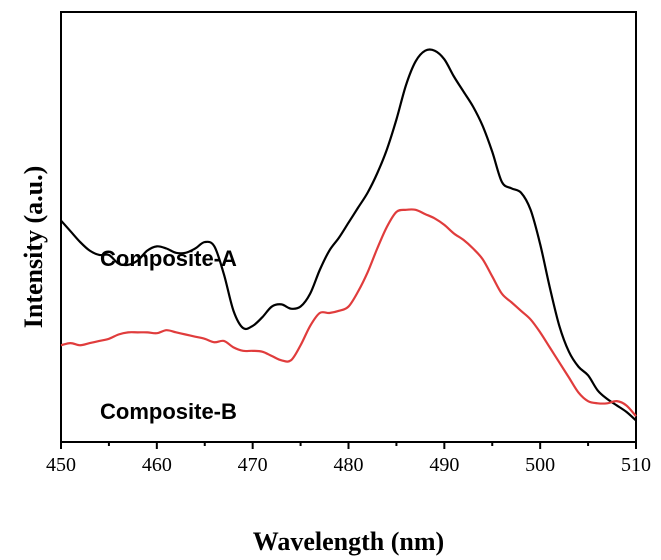  Describe the element at coordinates (444, 465) in the screenshot. I see `x-tick-label: 490` at that location.